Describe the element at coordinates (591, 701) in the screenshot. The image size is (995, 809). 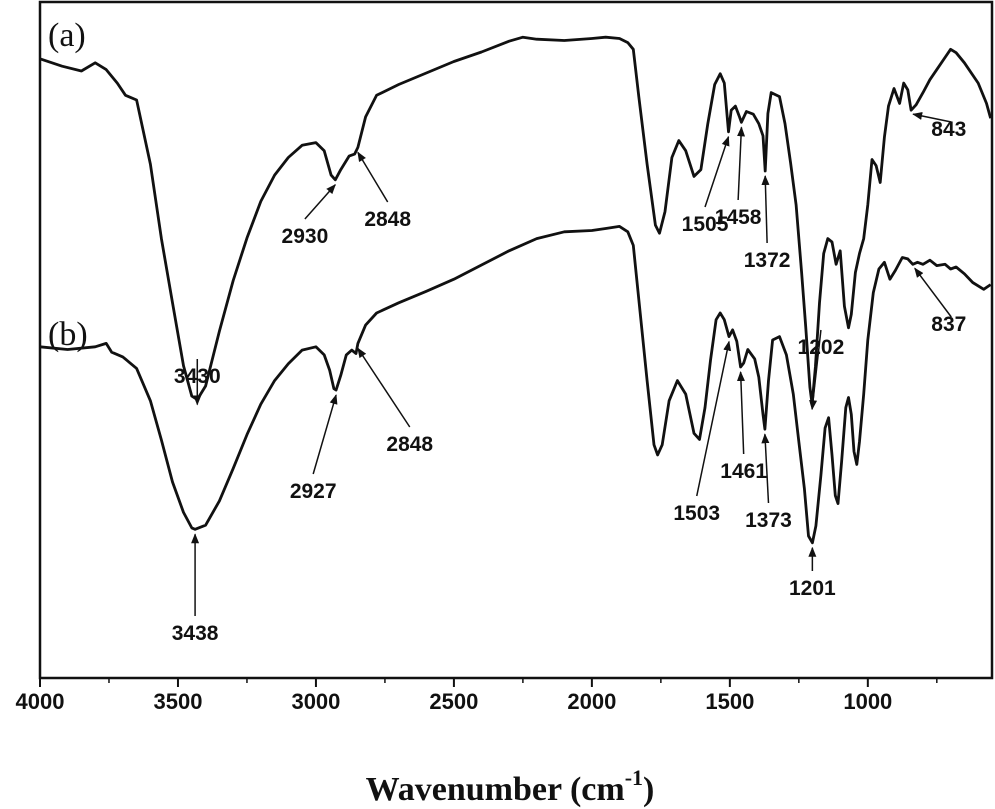
I see `x-tick-label: 2000` at that location.